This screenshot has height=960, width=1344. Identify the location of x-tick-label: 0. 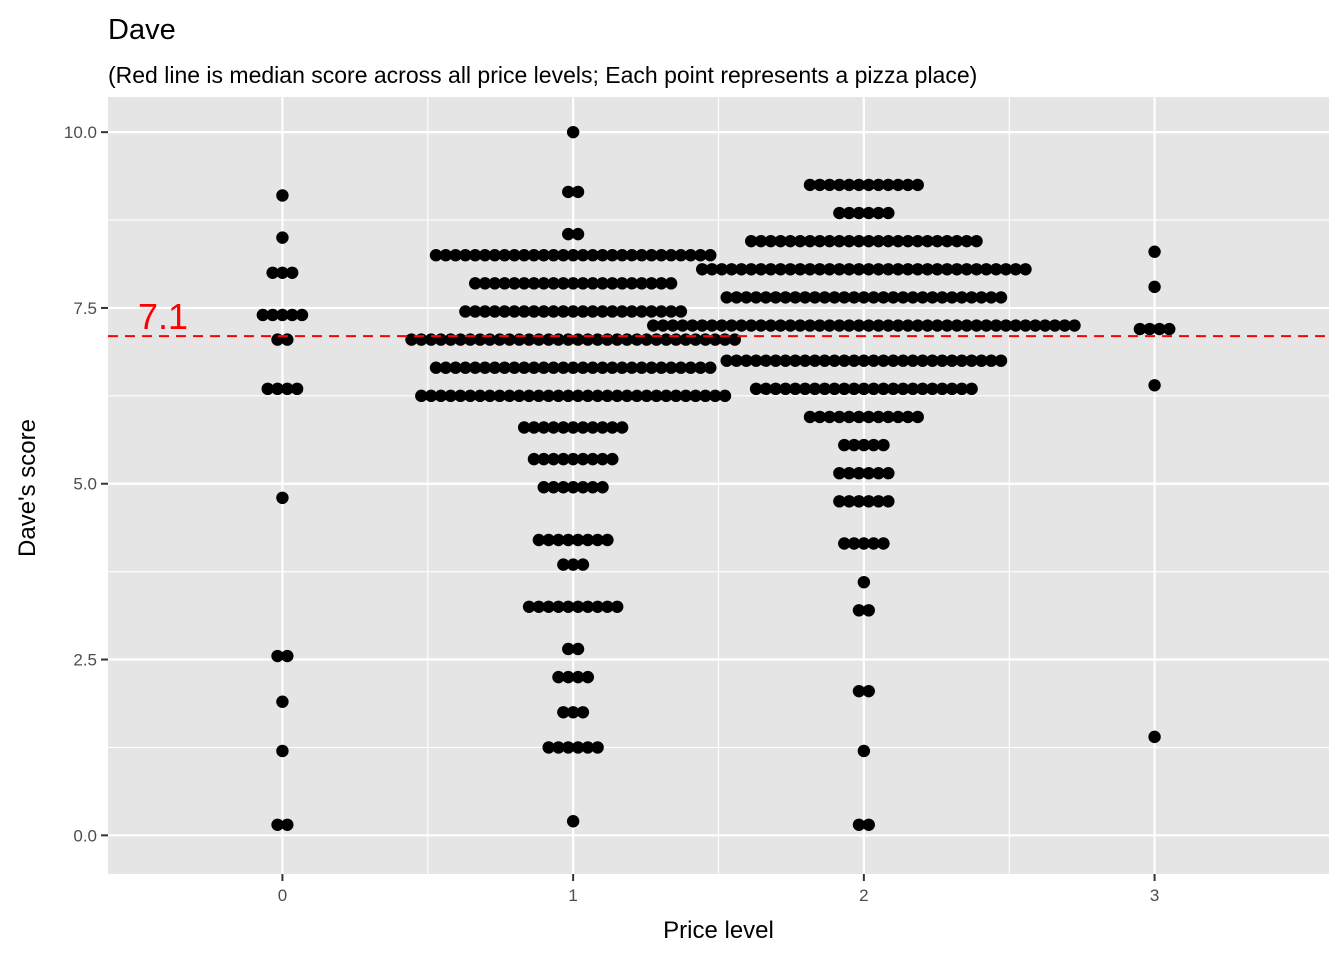
(282, 895).